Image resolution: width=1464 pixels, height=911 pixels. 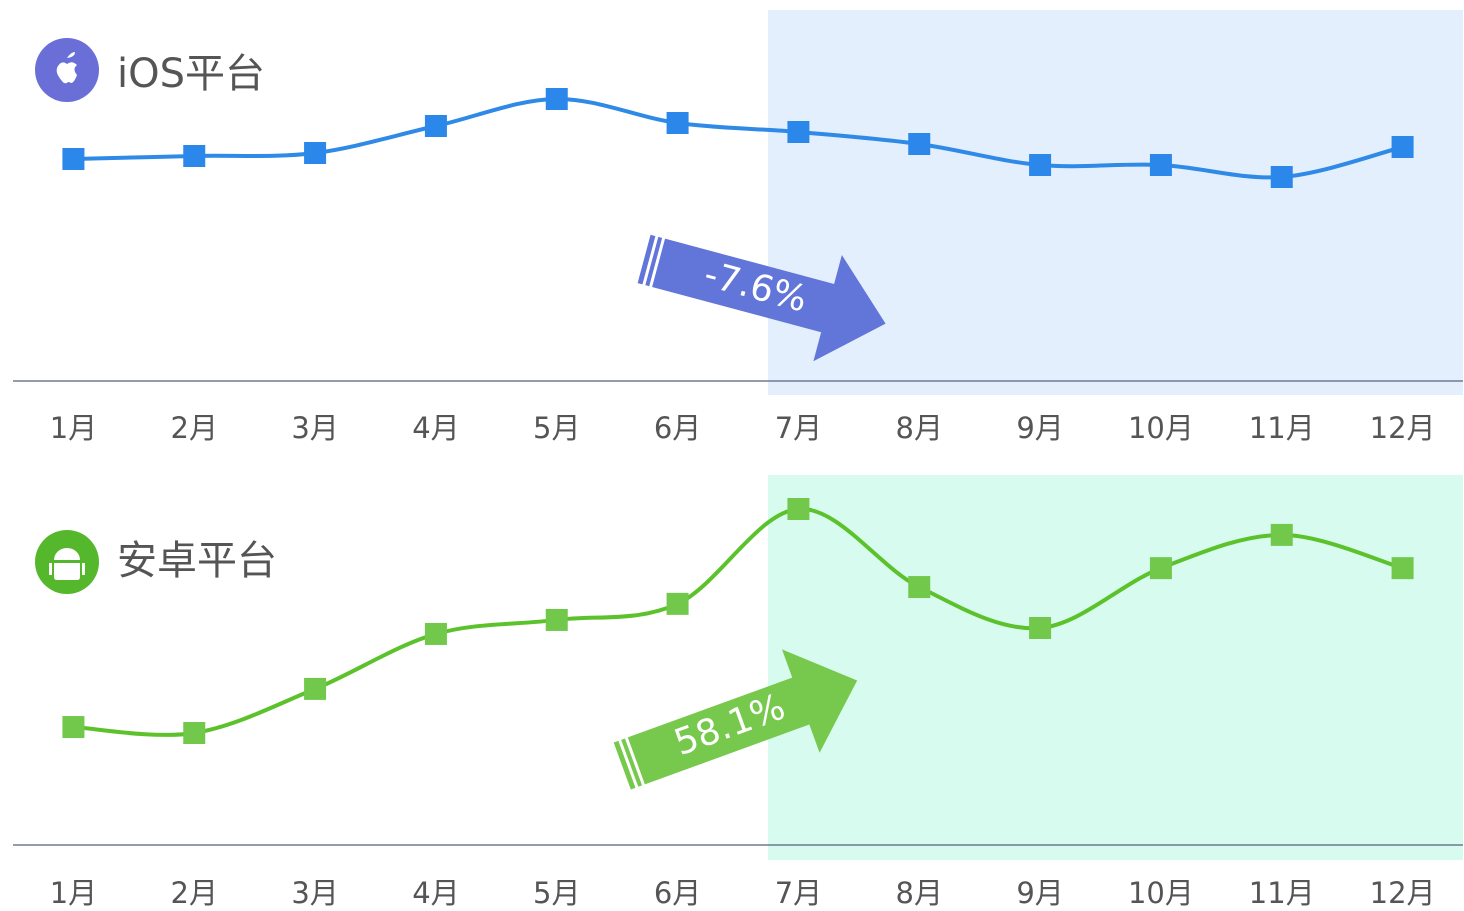 I want to click on apple-glyph, so click(x=66, y=68).